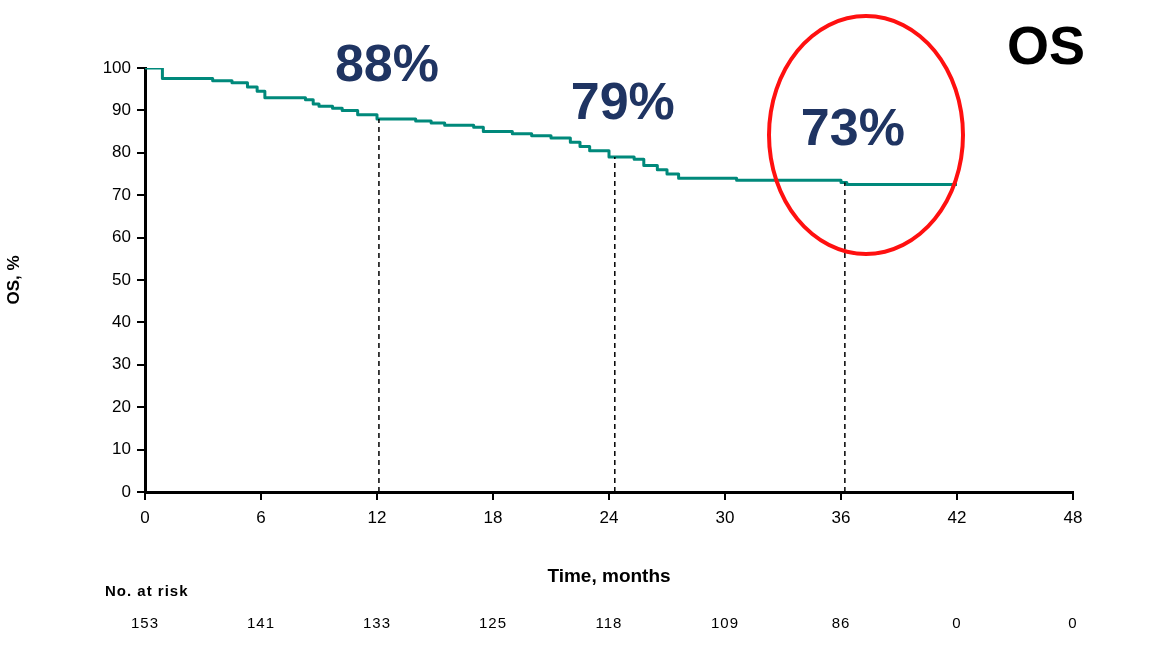  Describe the element at coordinates (725, 517) in the screenshot. I see `x-tick-label: 30` at that location.